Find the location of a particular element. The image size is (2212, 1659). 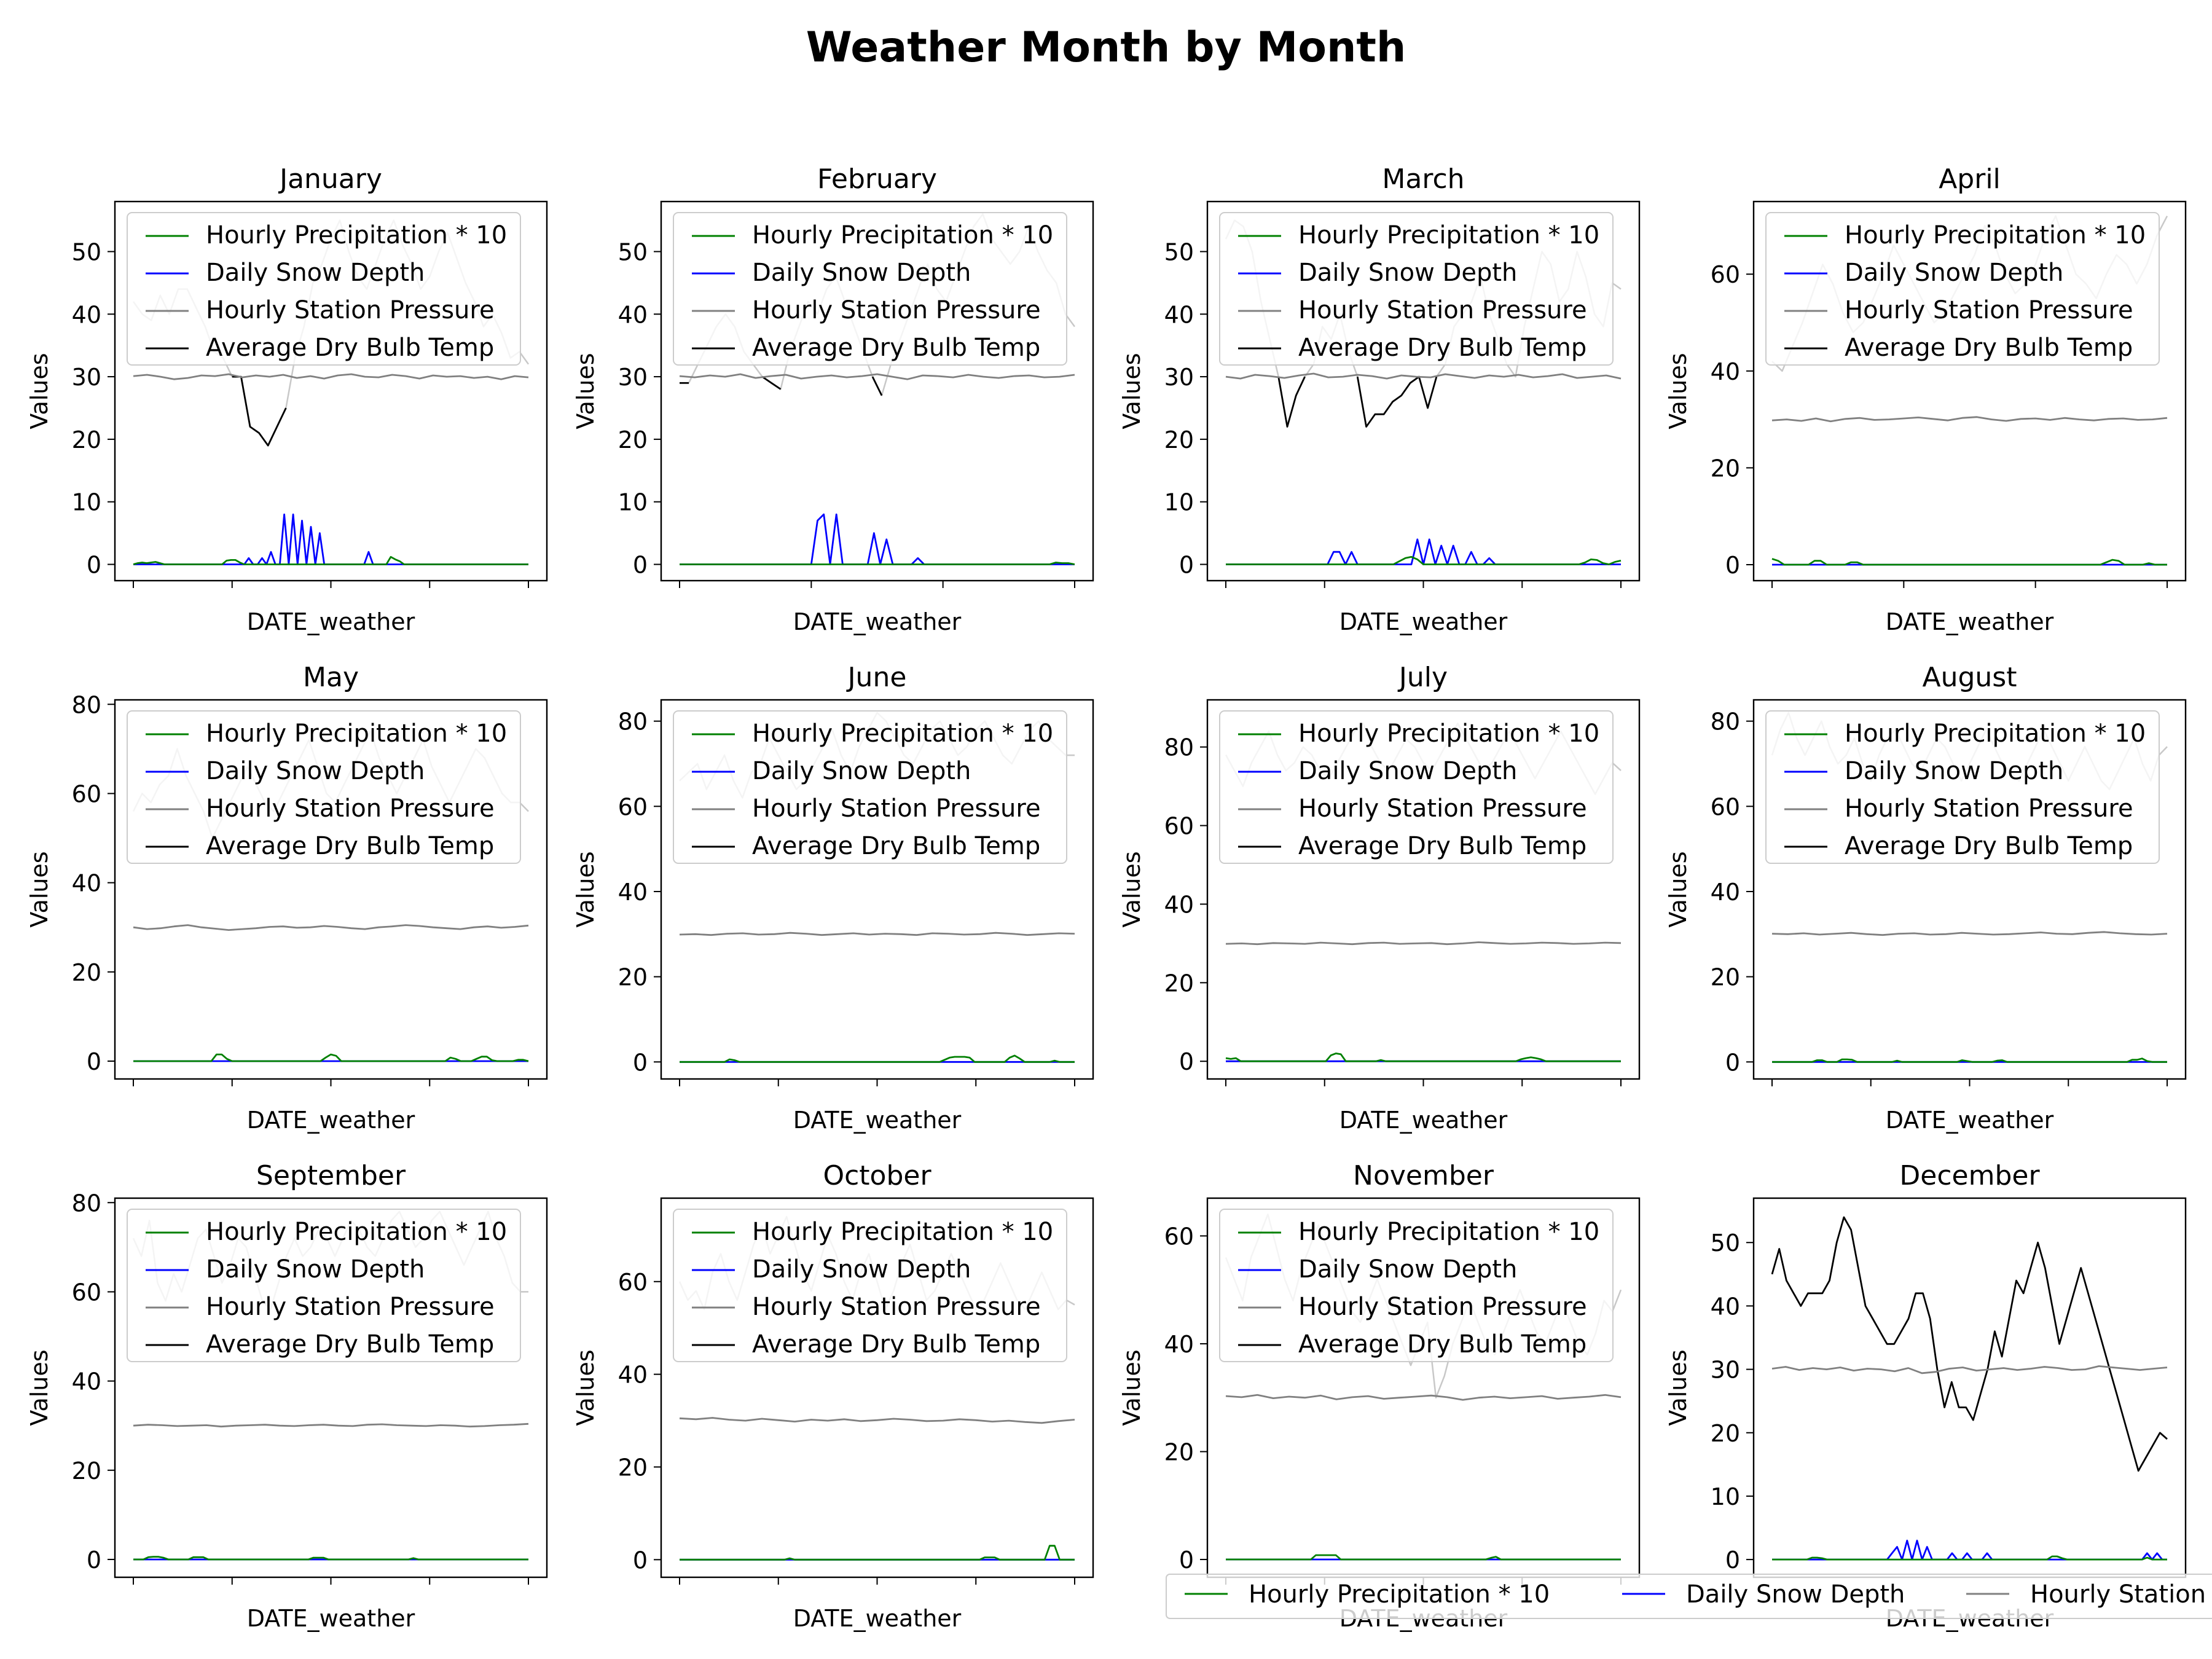

y-tick-label: 80 is located at coordinates (633, 721).